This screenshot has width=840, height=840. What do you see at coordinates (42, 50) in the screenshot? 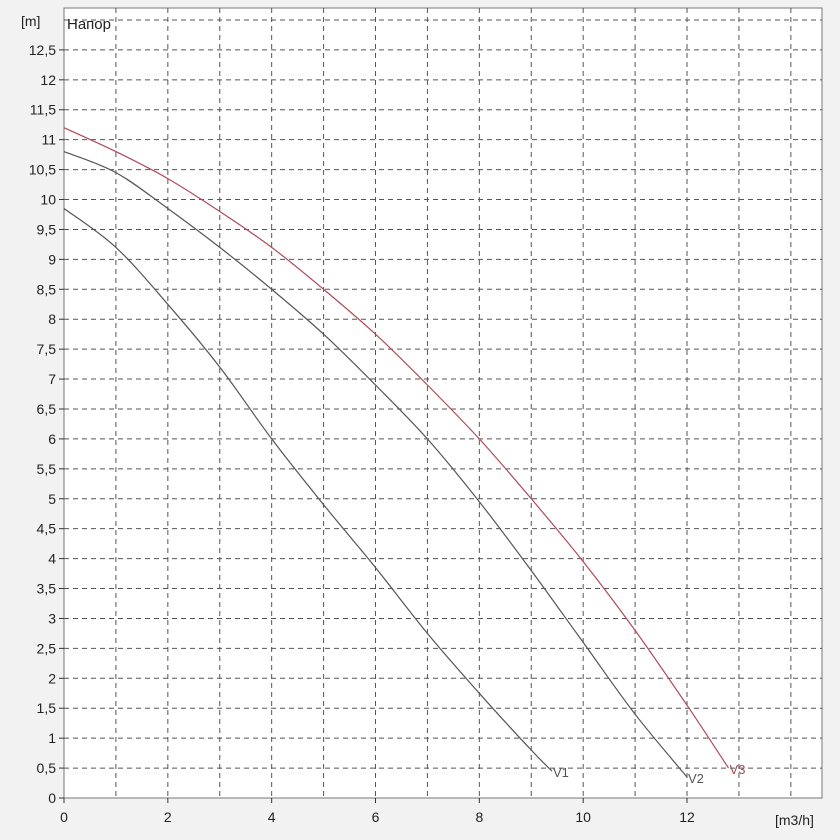
I see `y-tick-label-25: 12,5` at bounding box center [42, 50].